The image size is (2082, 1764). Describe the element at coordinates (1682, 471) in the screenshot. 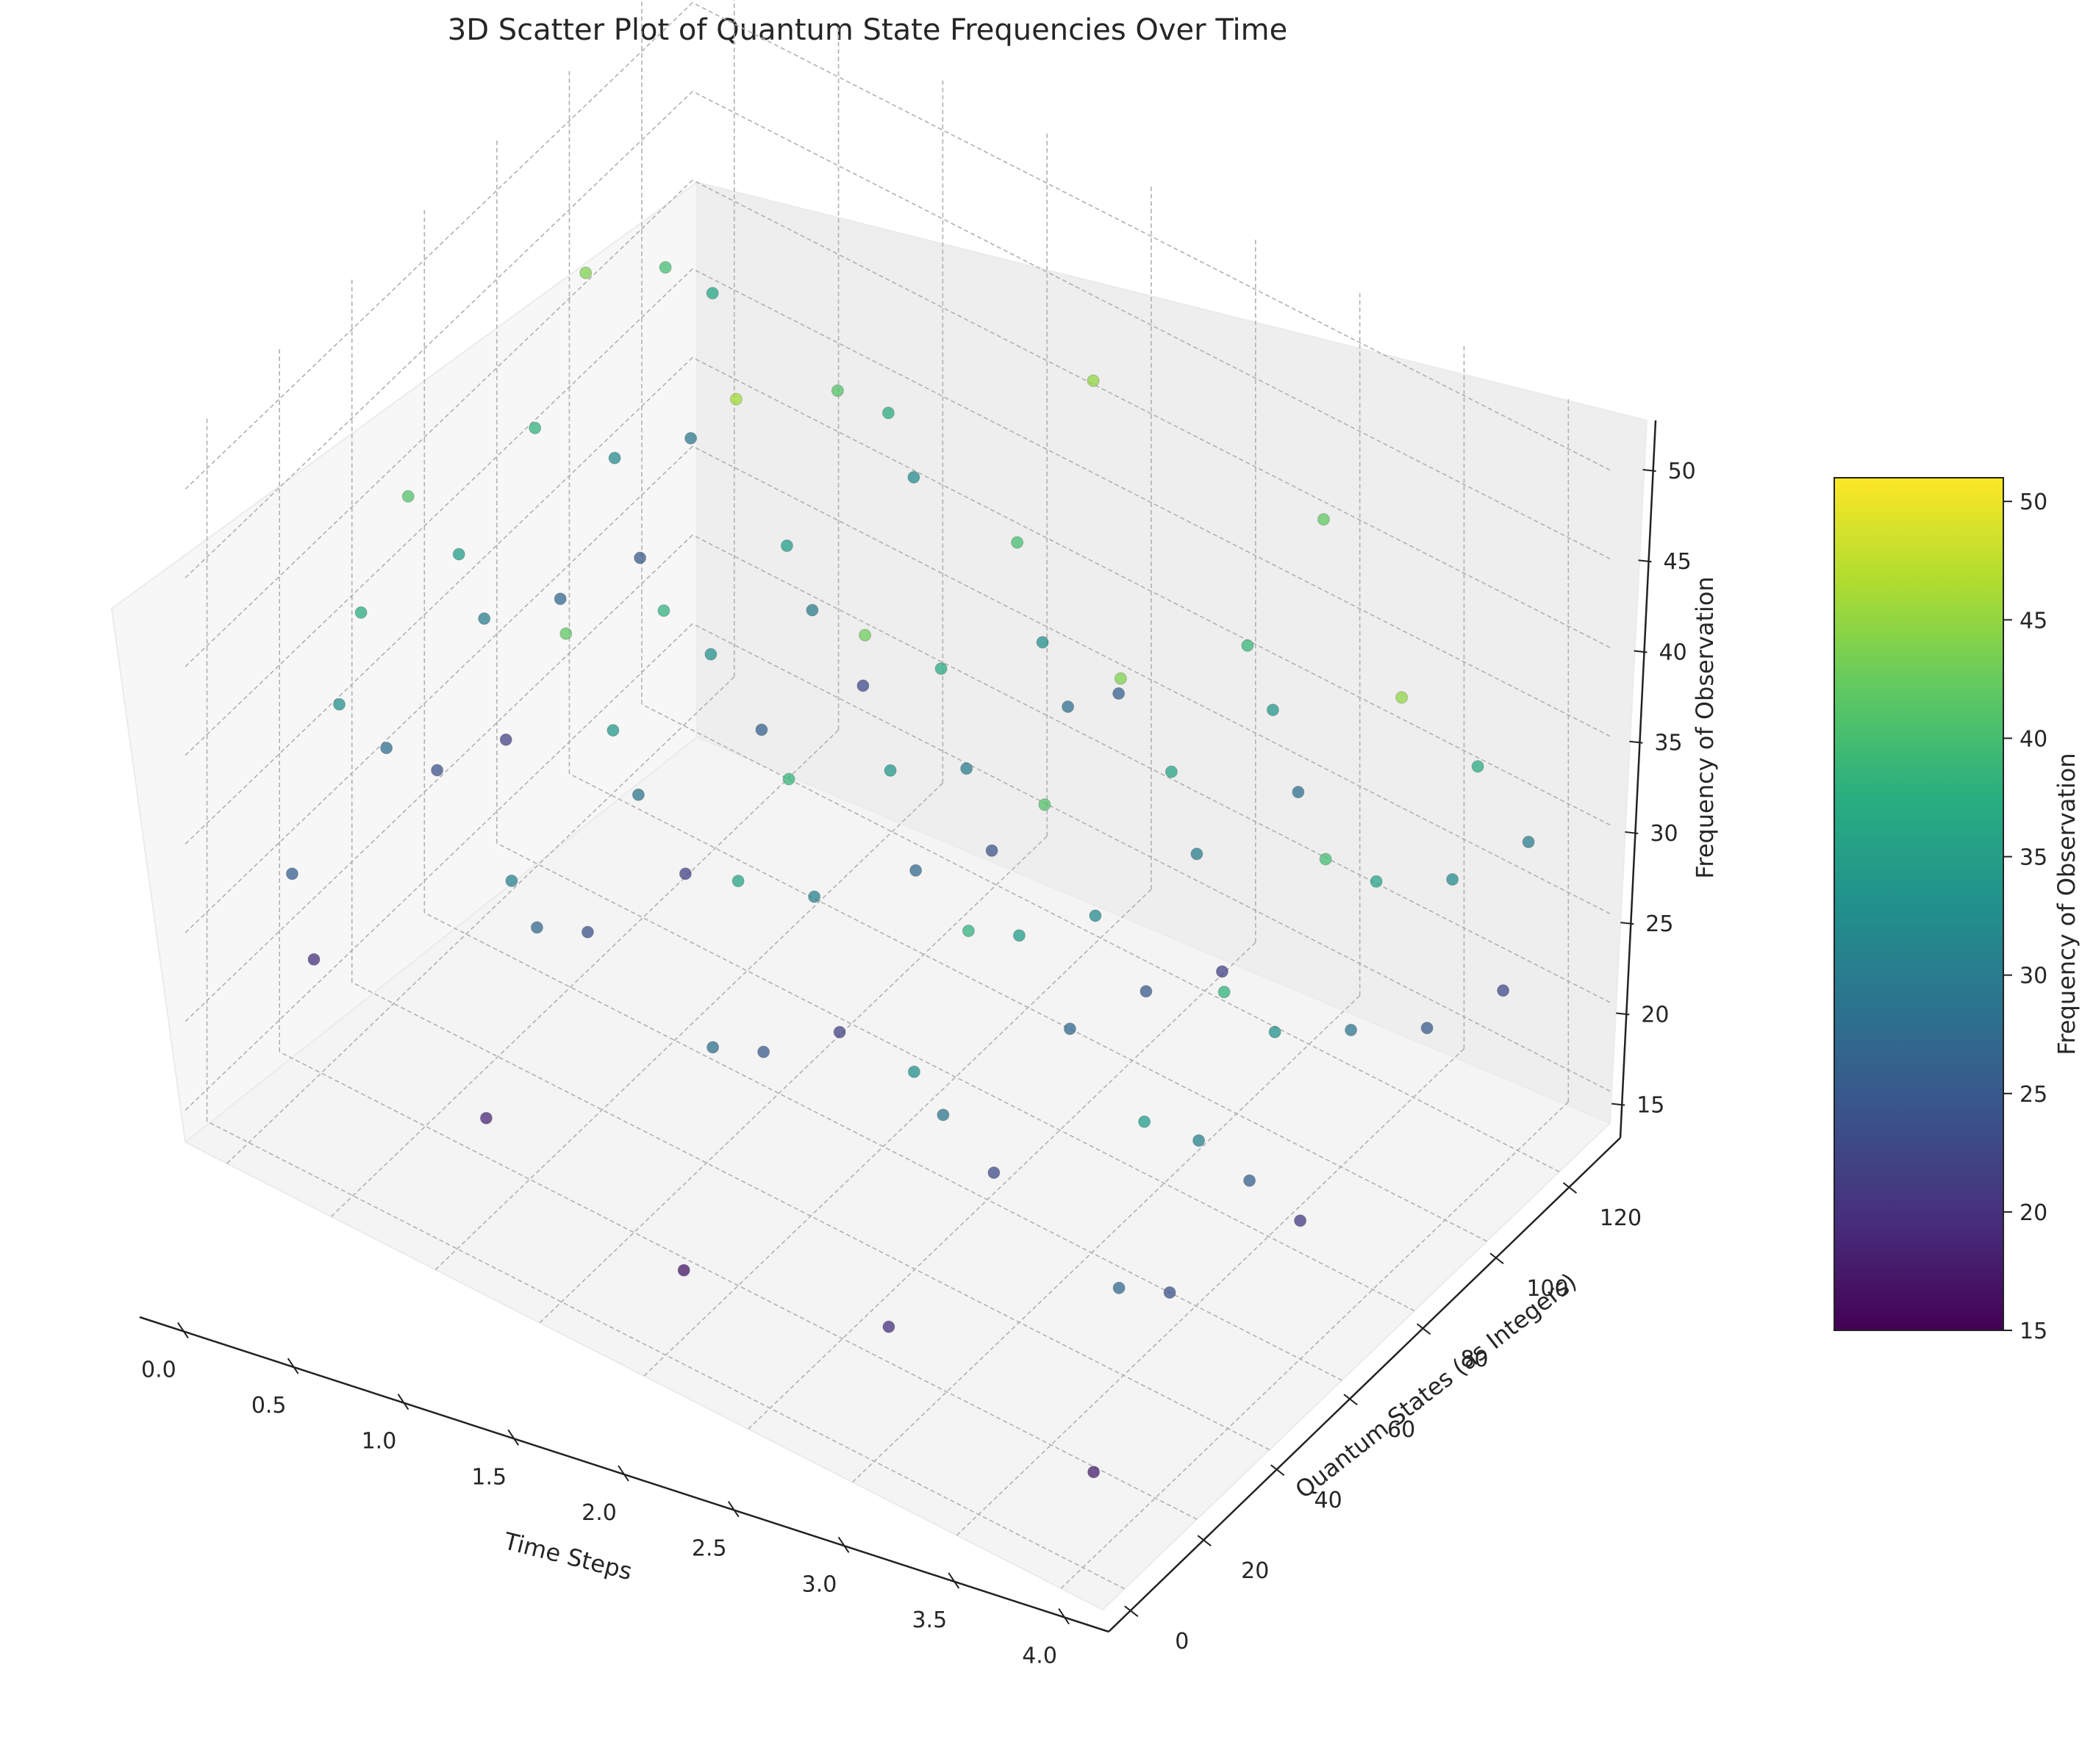

I see `z-tick-label: 50` at that location.